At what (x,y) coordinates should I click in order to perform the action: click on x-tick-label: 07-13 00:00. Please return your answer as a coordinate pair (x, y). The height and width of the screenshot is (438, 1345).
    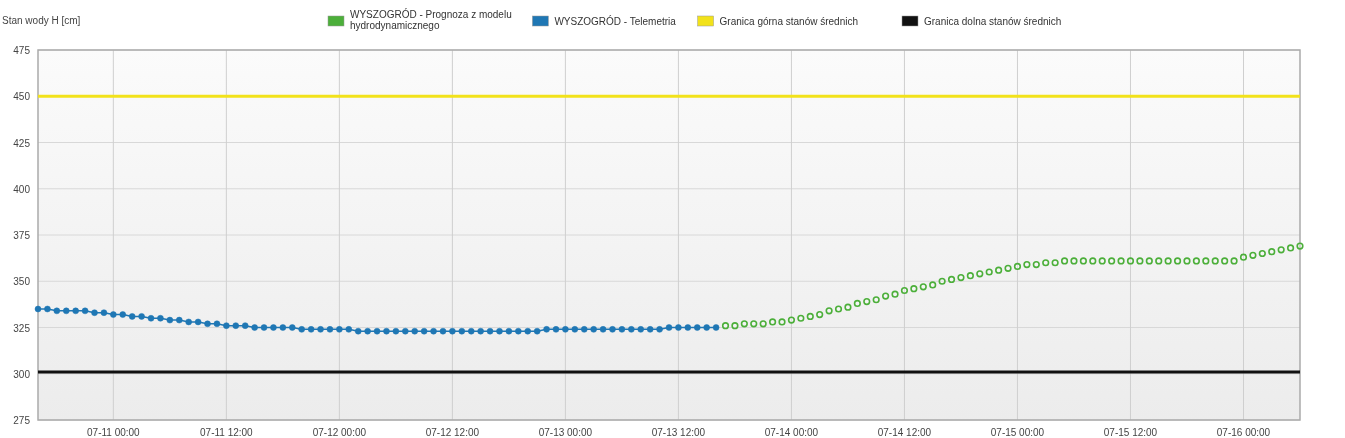
    Looking at the image, I should click on (565, 432).